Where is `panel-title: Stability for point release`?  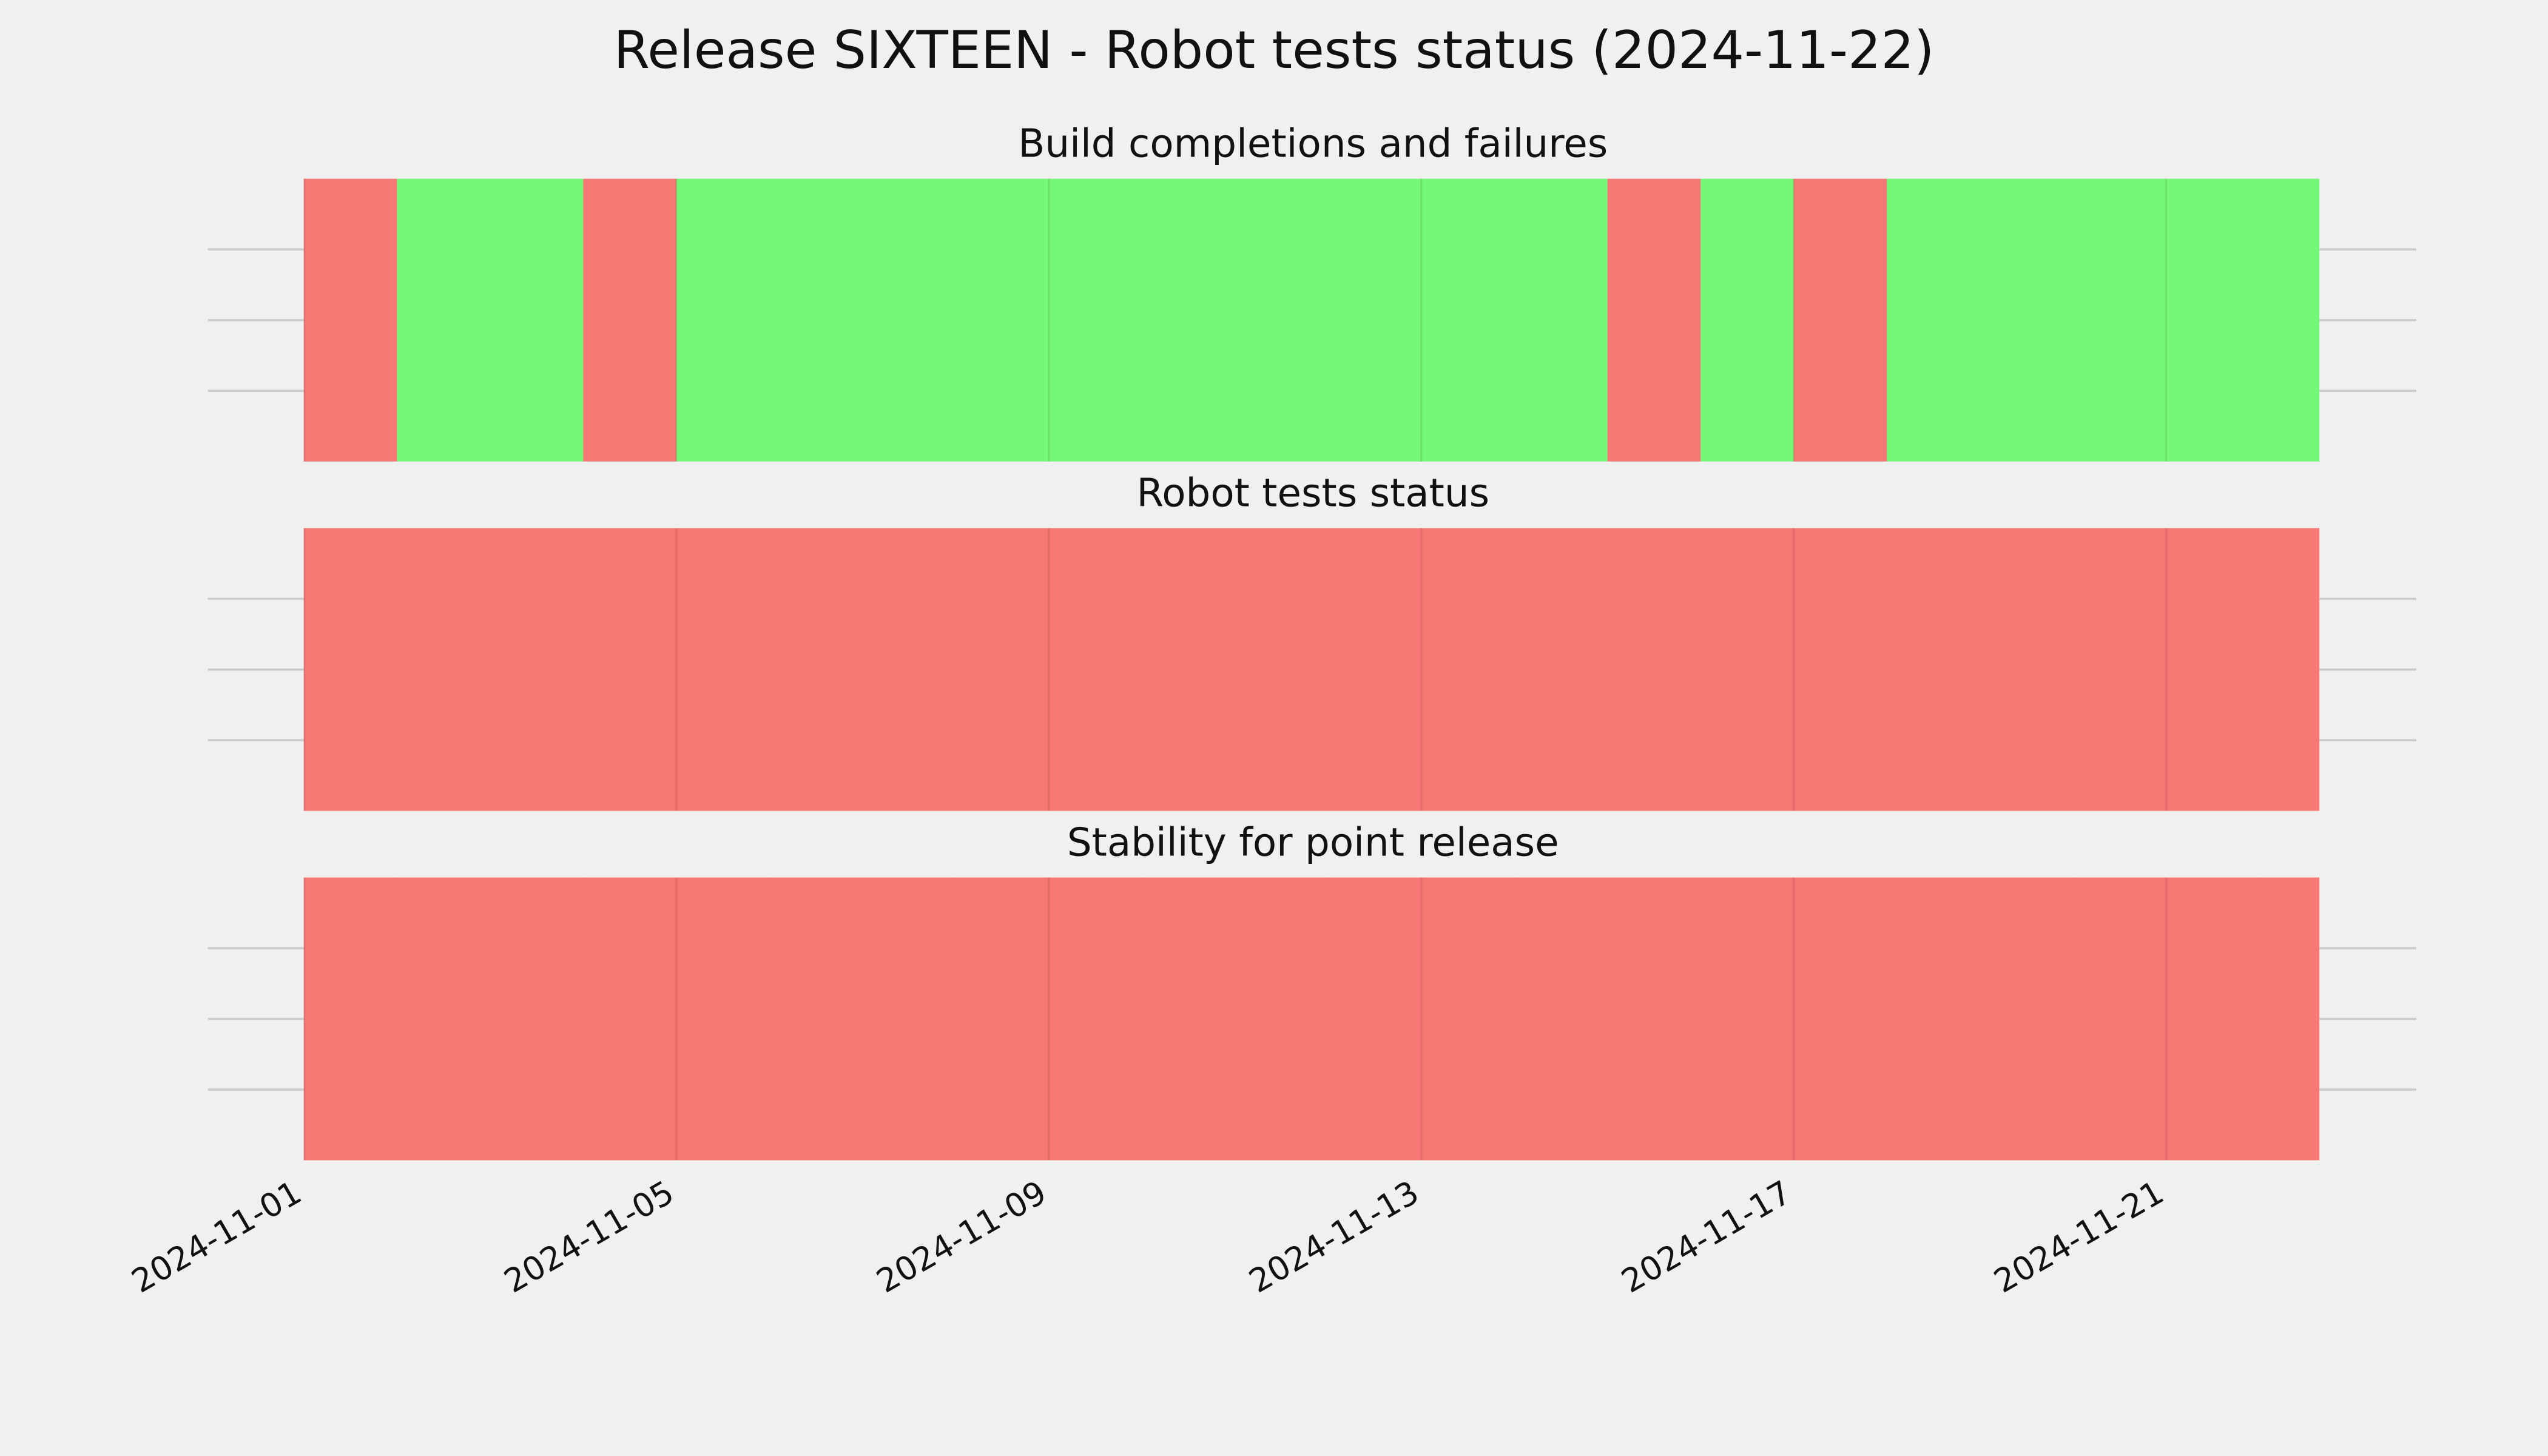
panel-title: Stability for point release is located at coordinates (1313, 842).